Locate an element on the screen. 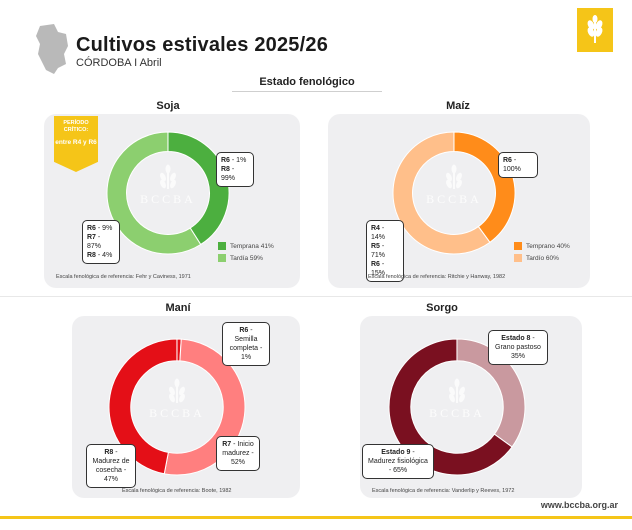 This screenshot has width=632, height=530. legend-label: Temprana 41% is located at coordinates (252, 246).